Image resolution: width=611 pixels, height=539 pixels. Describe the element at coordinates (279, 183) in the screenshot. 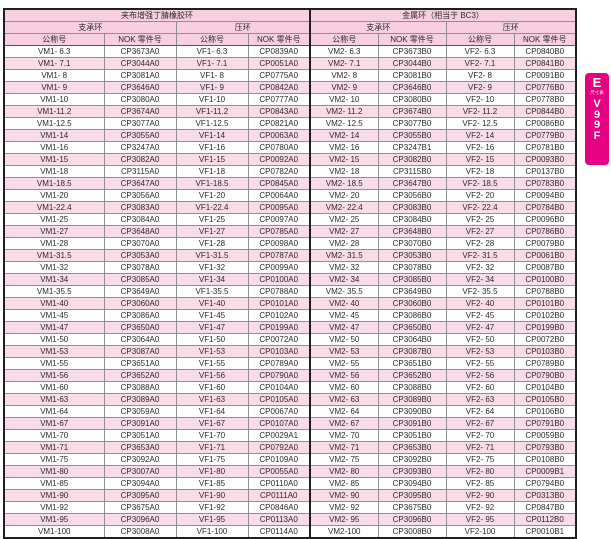

I see `nok-part-number-cell: CP0845A0` at that location.